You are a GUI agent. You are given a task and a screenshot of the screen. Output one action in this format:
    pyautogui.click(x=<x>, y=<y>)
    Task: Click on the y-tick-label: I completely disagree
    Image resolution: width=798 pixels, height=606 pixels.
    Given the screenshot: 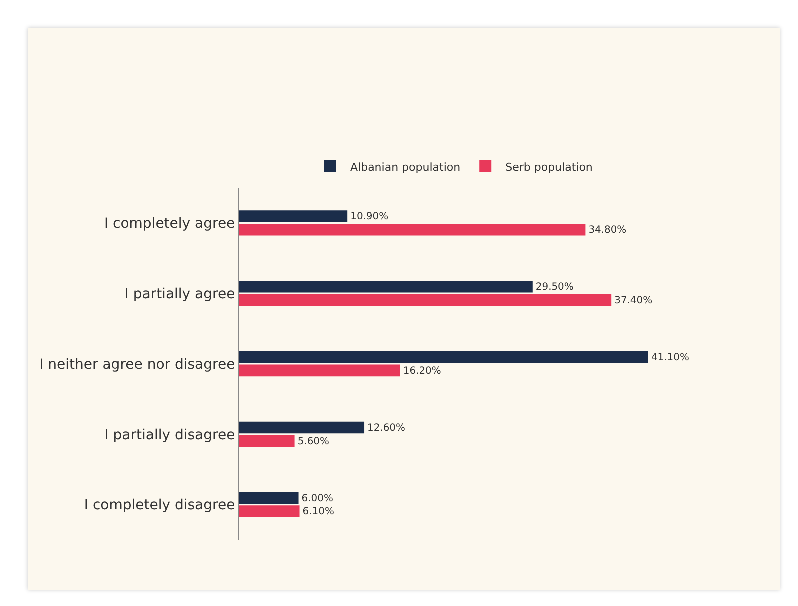 What is the action you would take?
    pyautogui.click(x=160, y=506)
    